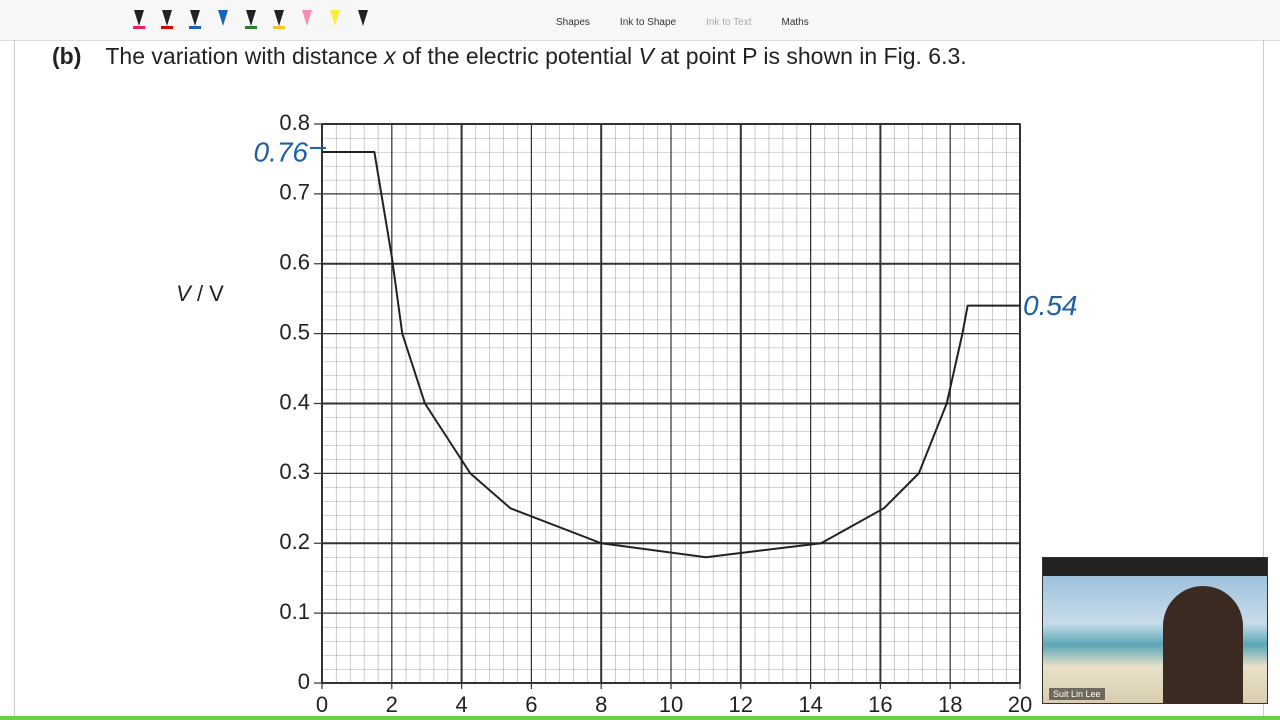 This screenshot has width=1280, height=720. What do you see at coordinates (880, 704) in the screenshot?
I see `x-tick-label: 16` at bounding box center [880, 704].